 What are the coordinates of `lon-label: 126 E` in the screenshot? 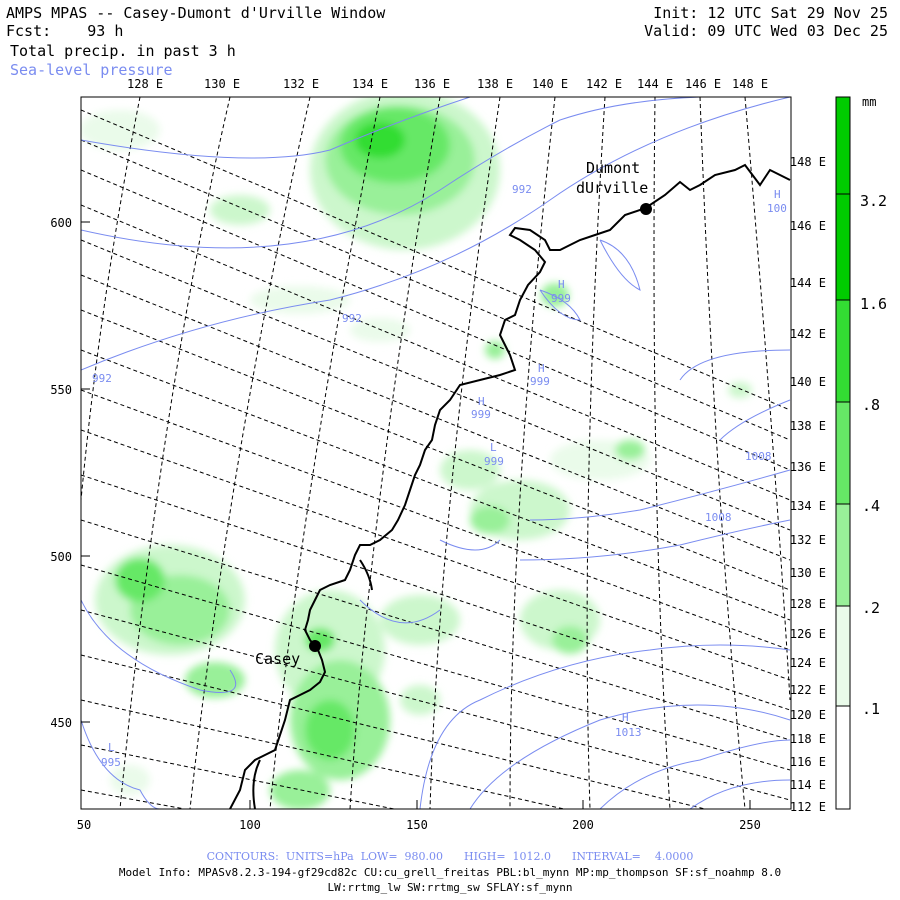 It's located at (808, 634).